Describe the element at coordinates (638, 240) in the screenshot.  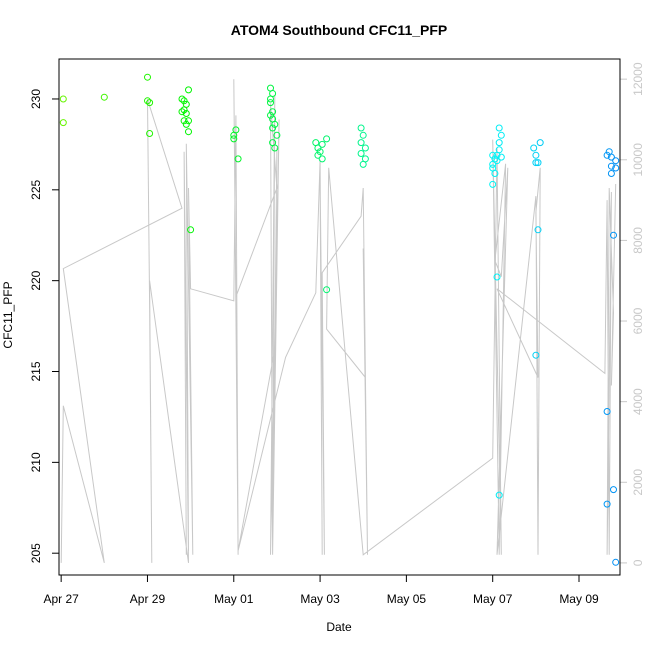
I see `y2-tick-label: 8000` at that location.